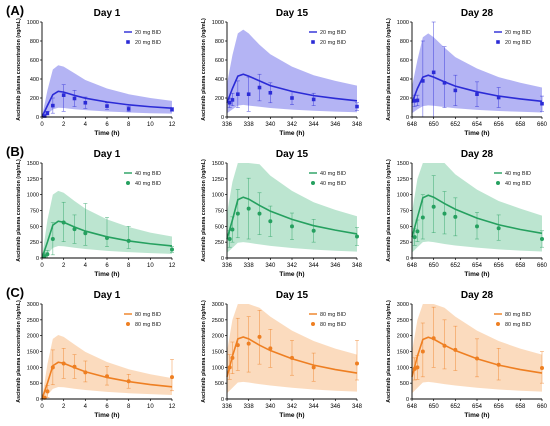  I want to click on x-tick-label: 656, so click(499, 266).